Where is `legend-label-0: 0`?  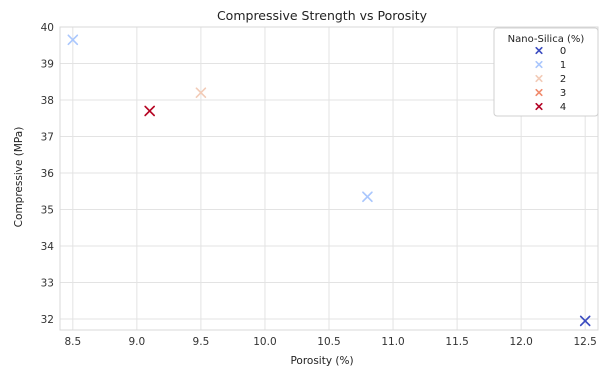
legend-label-0: 0 is located at coordinates (563, 51).